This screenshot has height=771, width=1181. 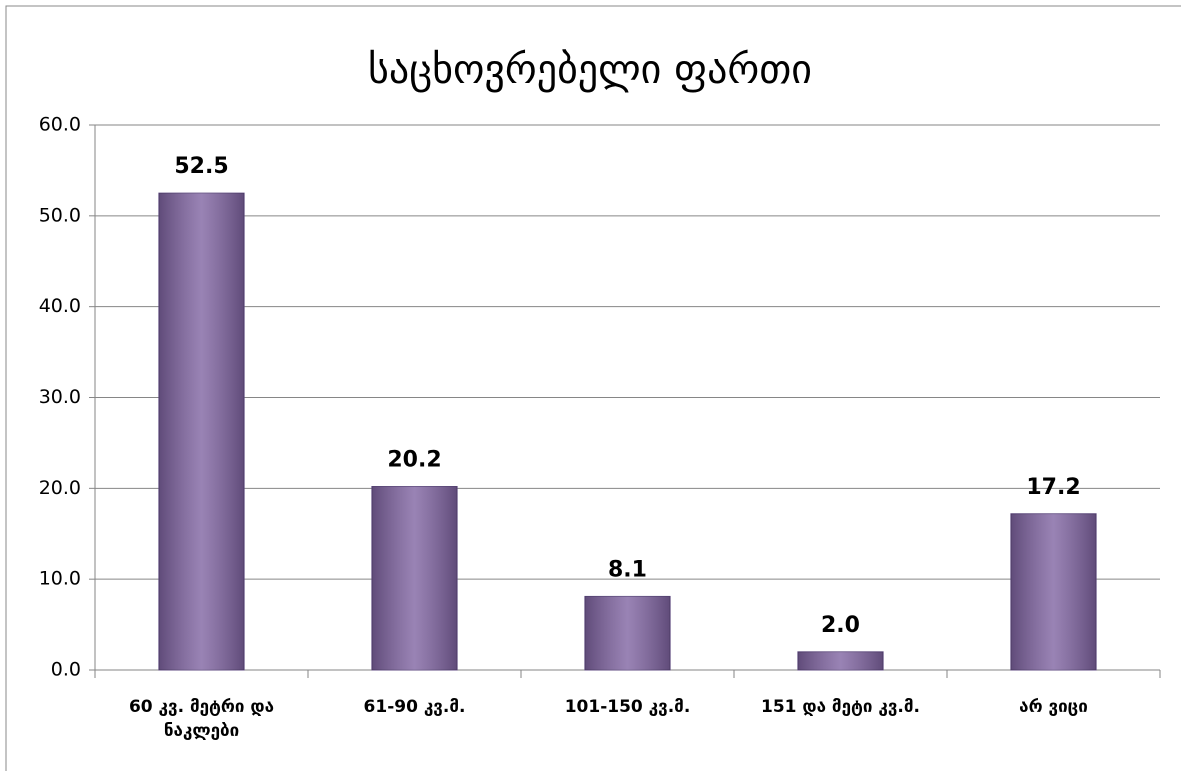 What do you see at coordinates (840, 625) in the screenshot?
I see `data-label: 2.0` at bounding box center [840, 625].